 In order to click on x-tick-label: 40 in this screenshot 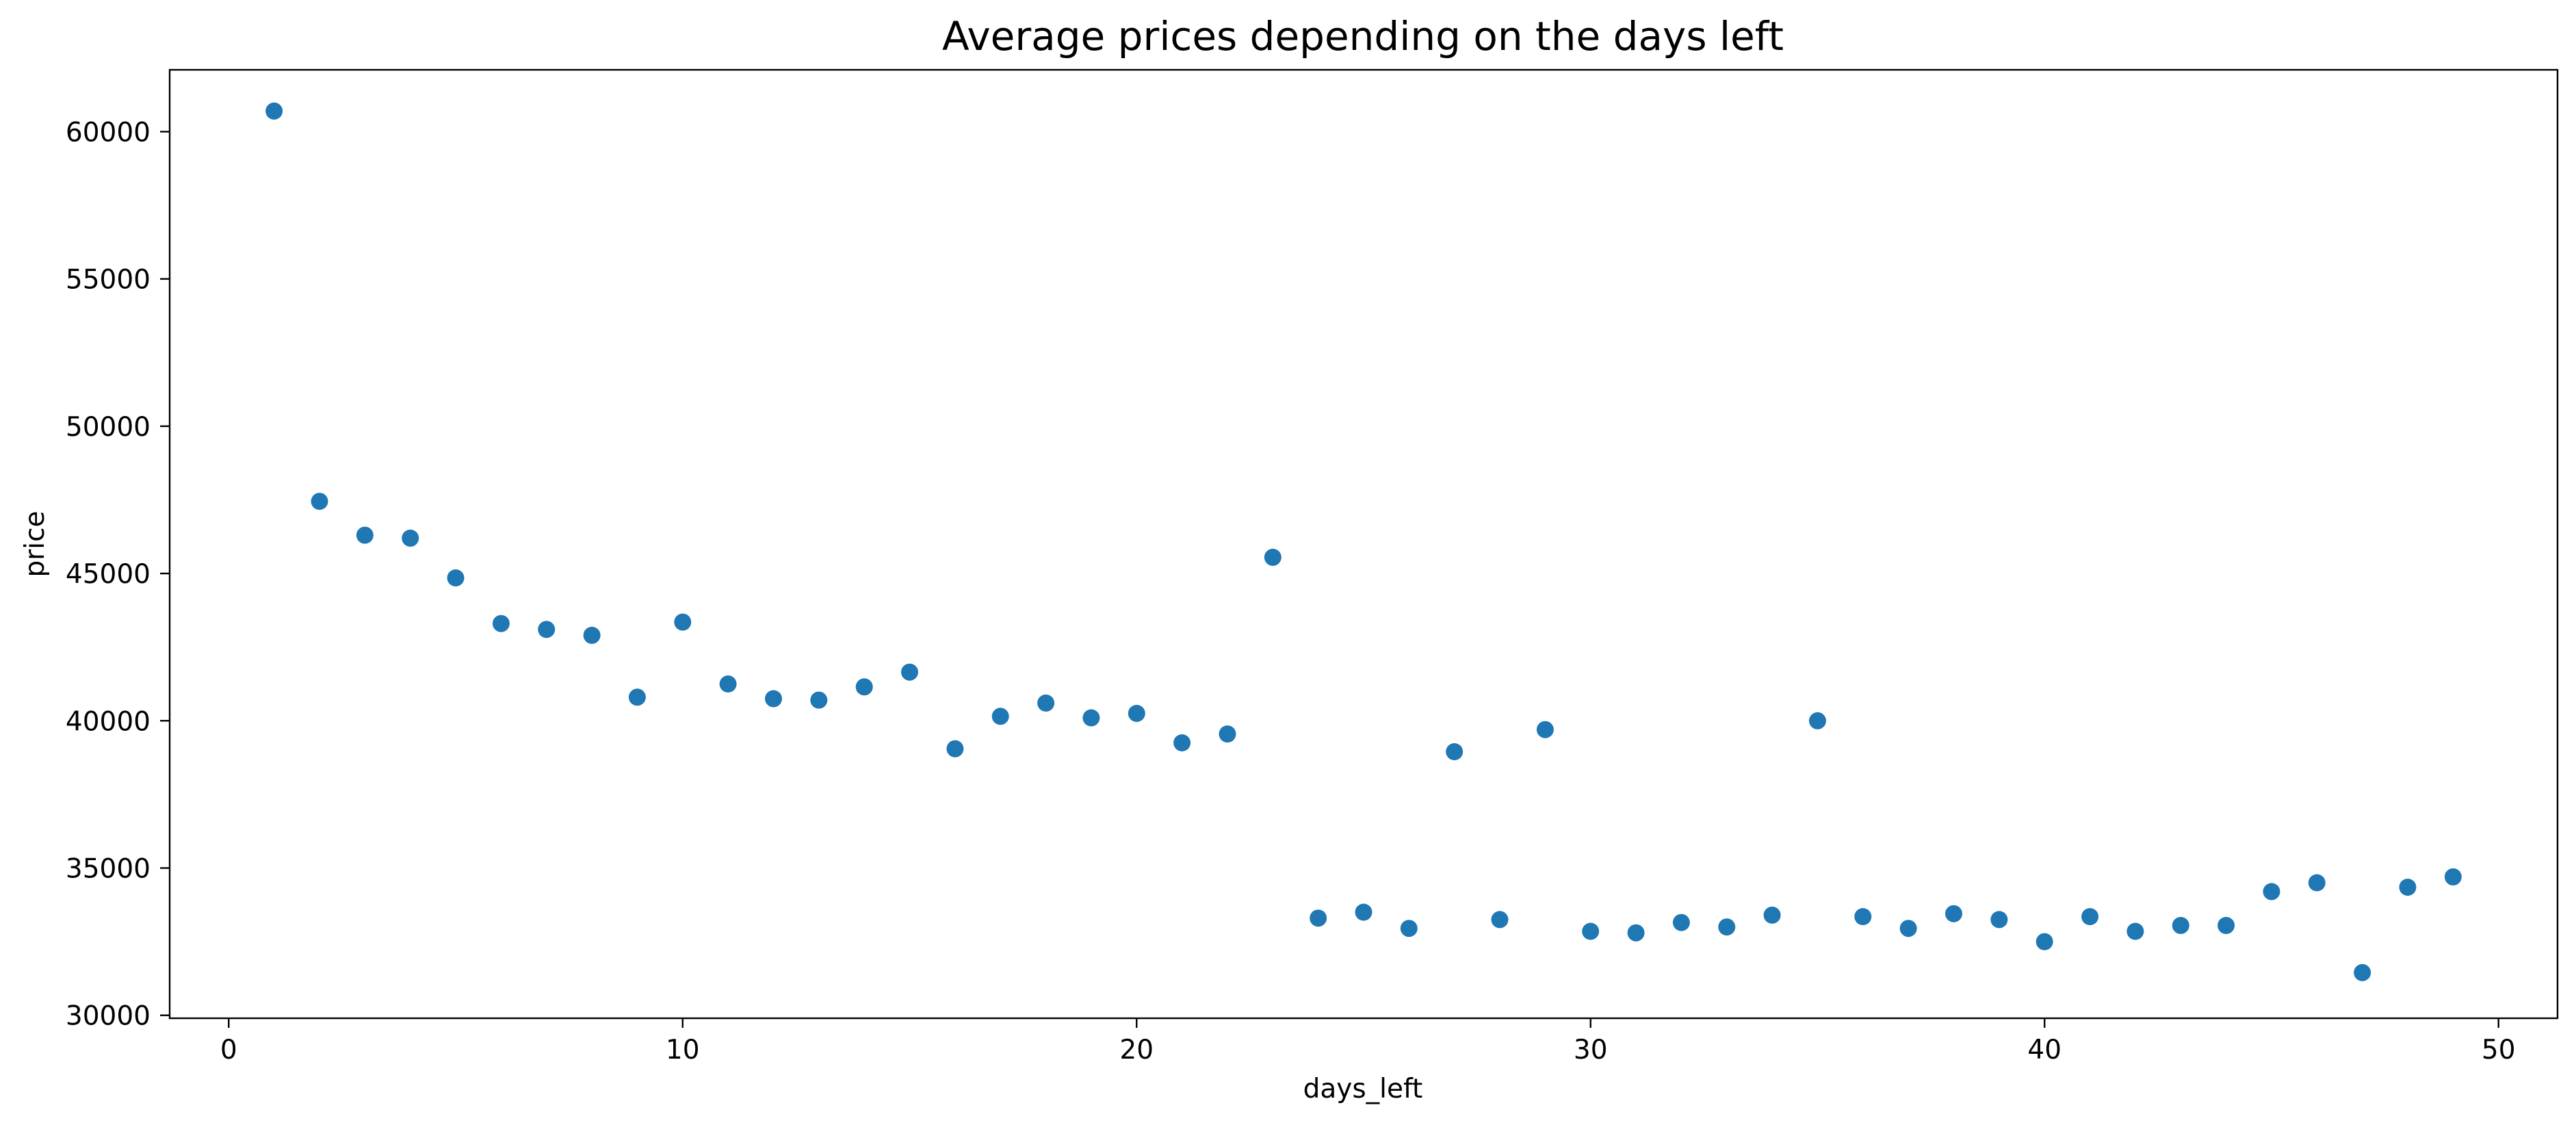, I will do `click(2044, 1050)`.